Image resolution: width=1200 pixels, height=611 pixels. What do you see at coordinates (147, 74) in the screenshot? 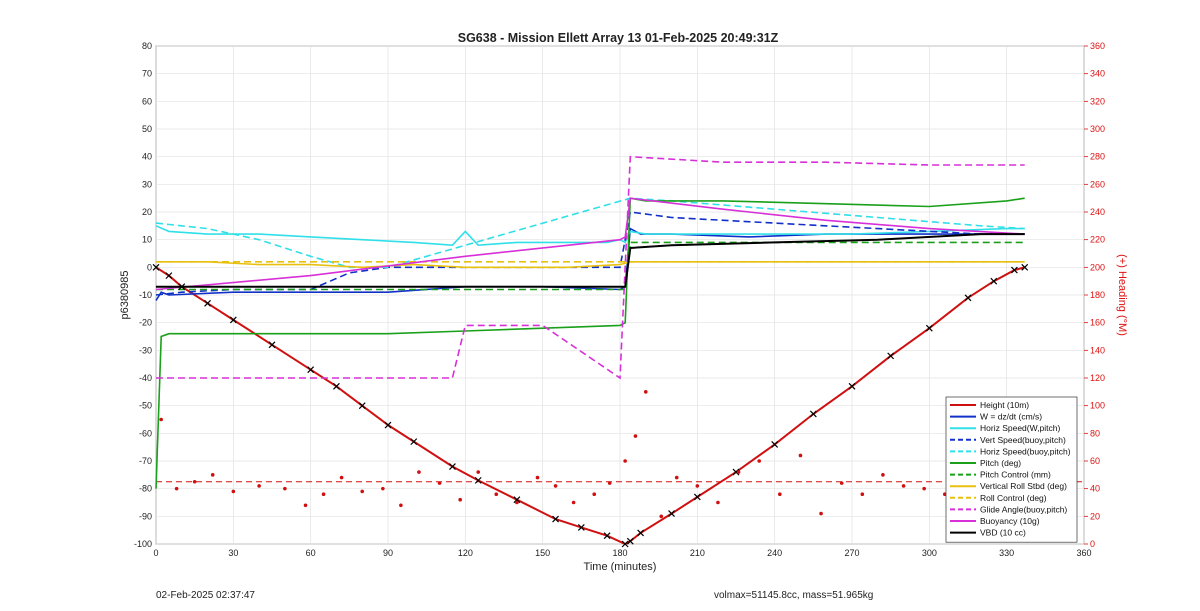
I see `y-tick-label: 70` at bounding box center [147, 74].